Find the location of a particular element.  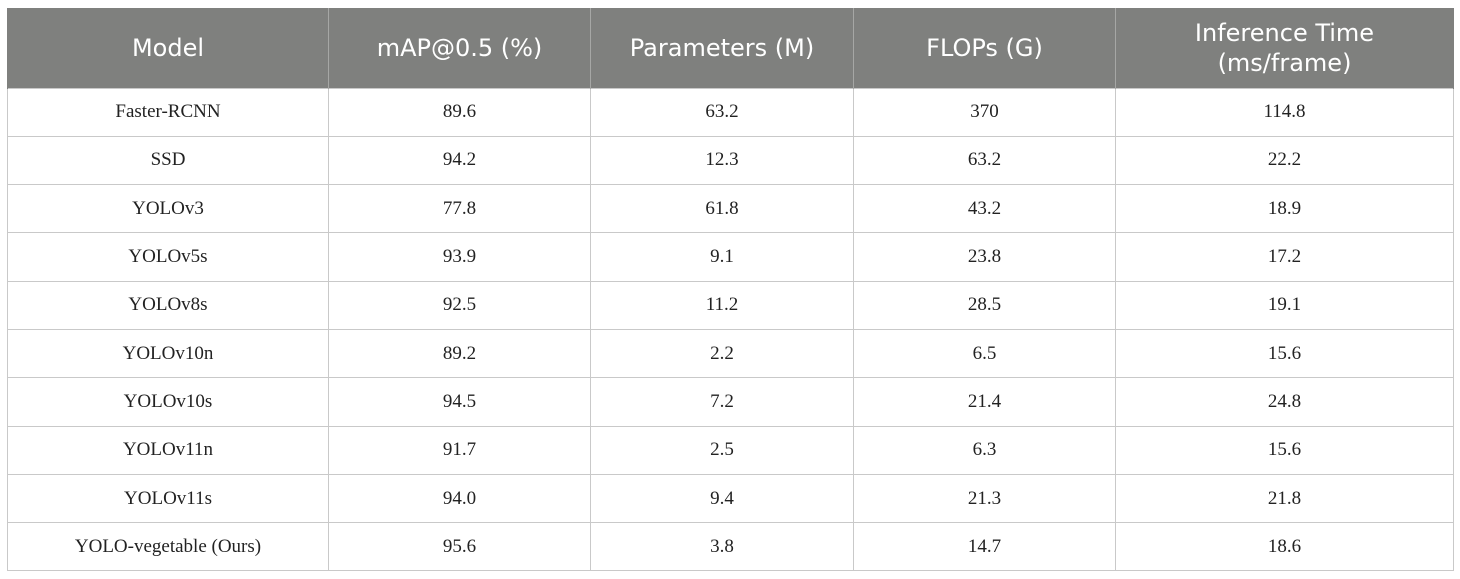

flops-cell: 43.2 is located at coordinates (984, 209).